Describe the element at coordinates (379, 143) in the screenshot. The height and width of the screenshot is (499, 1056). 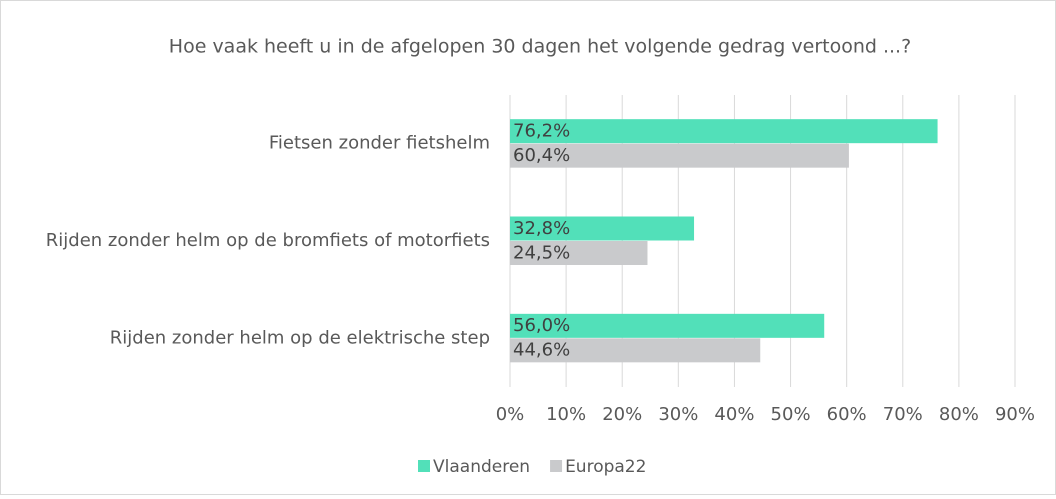
I see `y-tick-label: Fietsen zonder fietshelm` at that location.